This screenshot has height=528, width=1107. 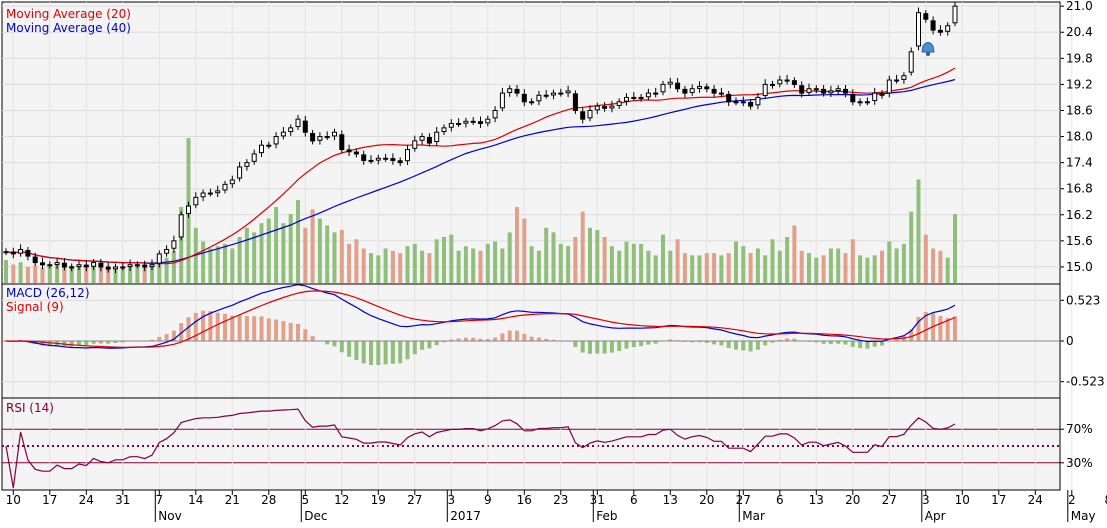 What do you see at coordinates (1083, 516) in the screenshot?
I see `month-label: May` at bounding box center [1083, 516].